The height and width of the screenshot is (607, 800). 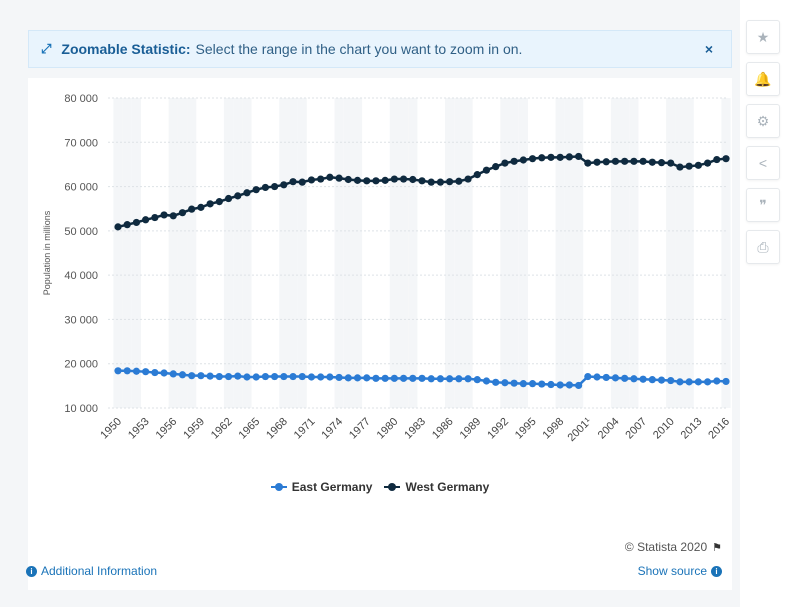 What do you see at coordinates (415, 429) in the screenshot?
I see `x-tick-label: 1983` at bounding box center [415, 429].